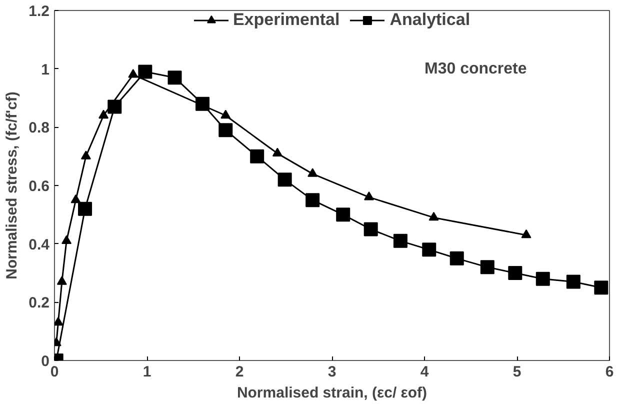 Image resolution: width=629 pixels, height=404 pixels. I want to click on y-tick-label: 1, so click(45, 69).